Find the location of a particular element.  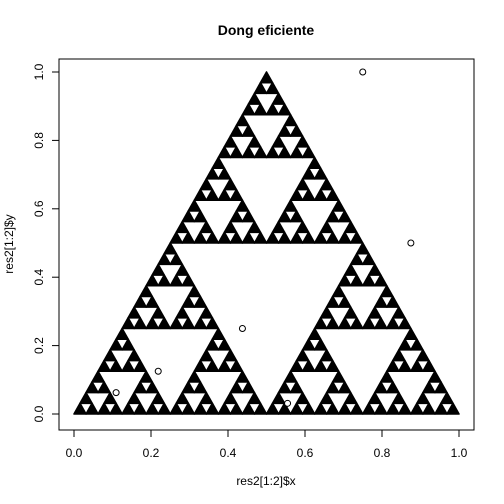

y-tick-label: 0.0 is located at coordinates (39, 413).